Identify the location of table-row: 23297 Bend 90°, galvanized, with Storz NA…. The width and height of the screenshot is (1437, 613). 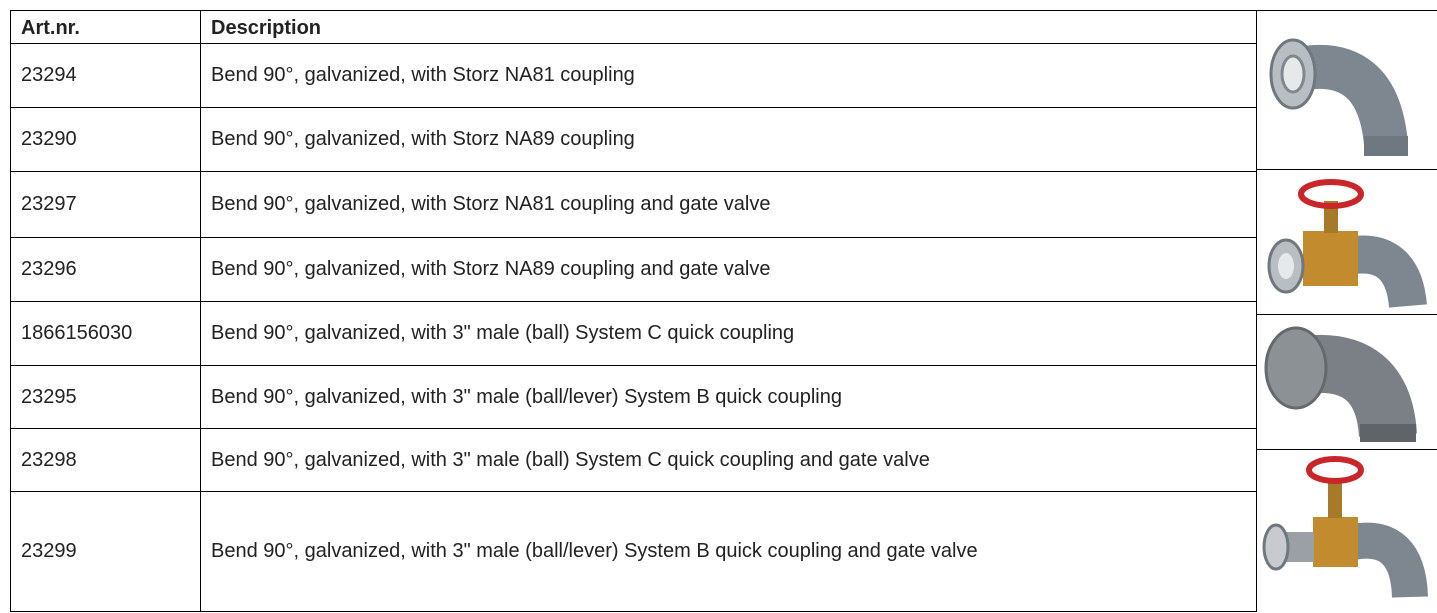
(633, 204).